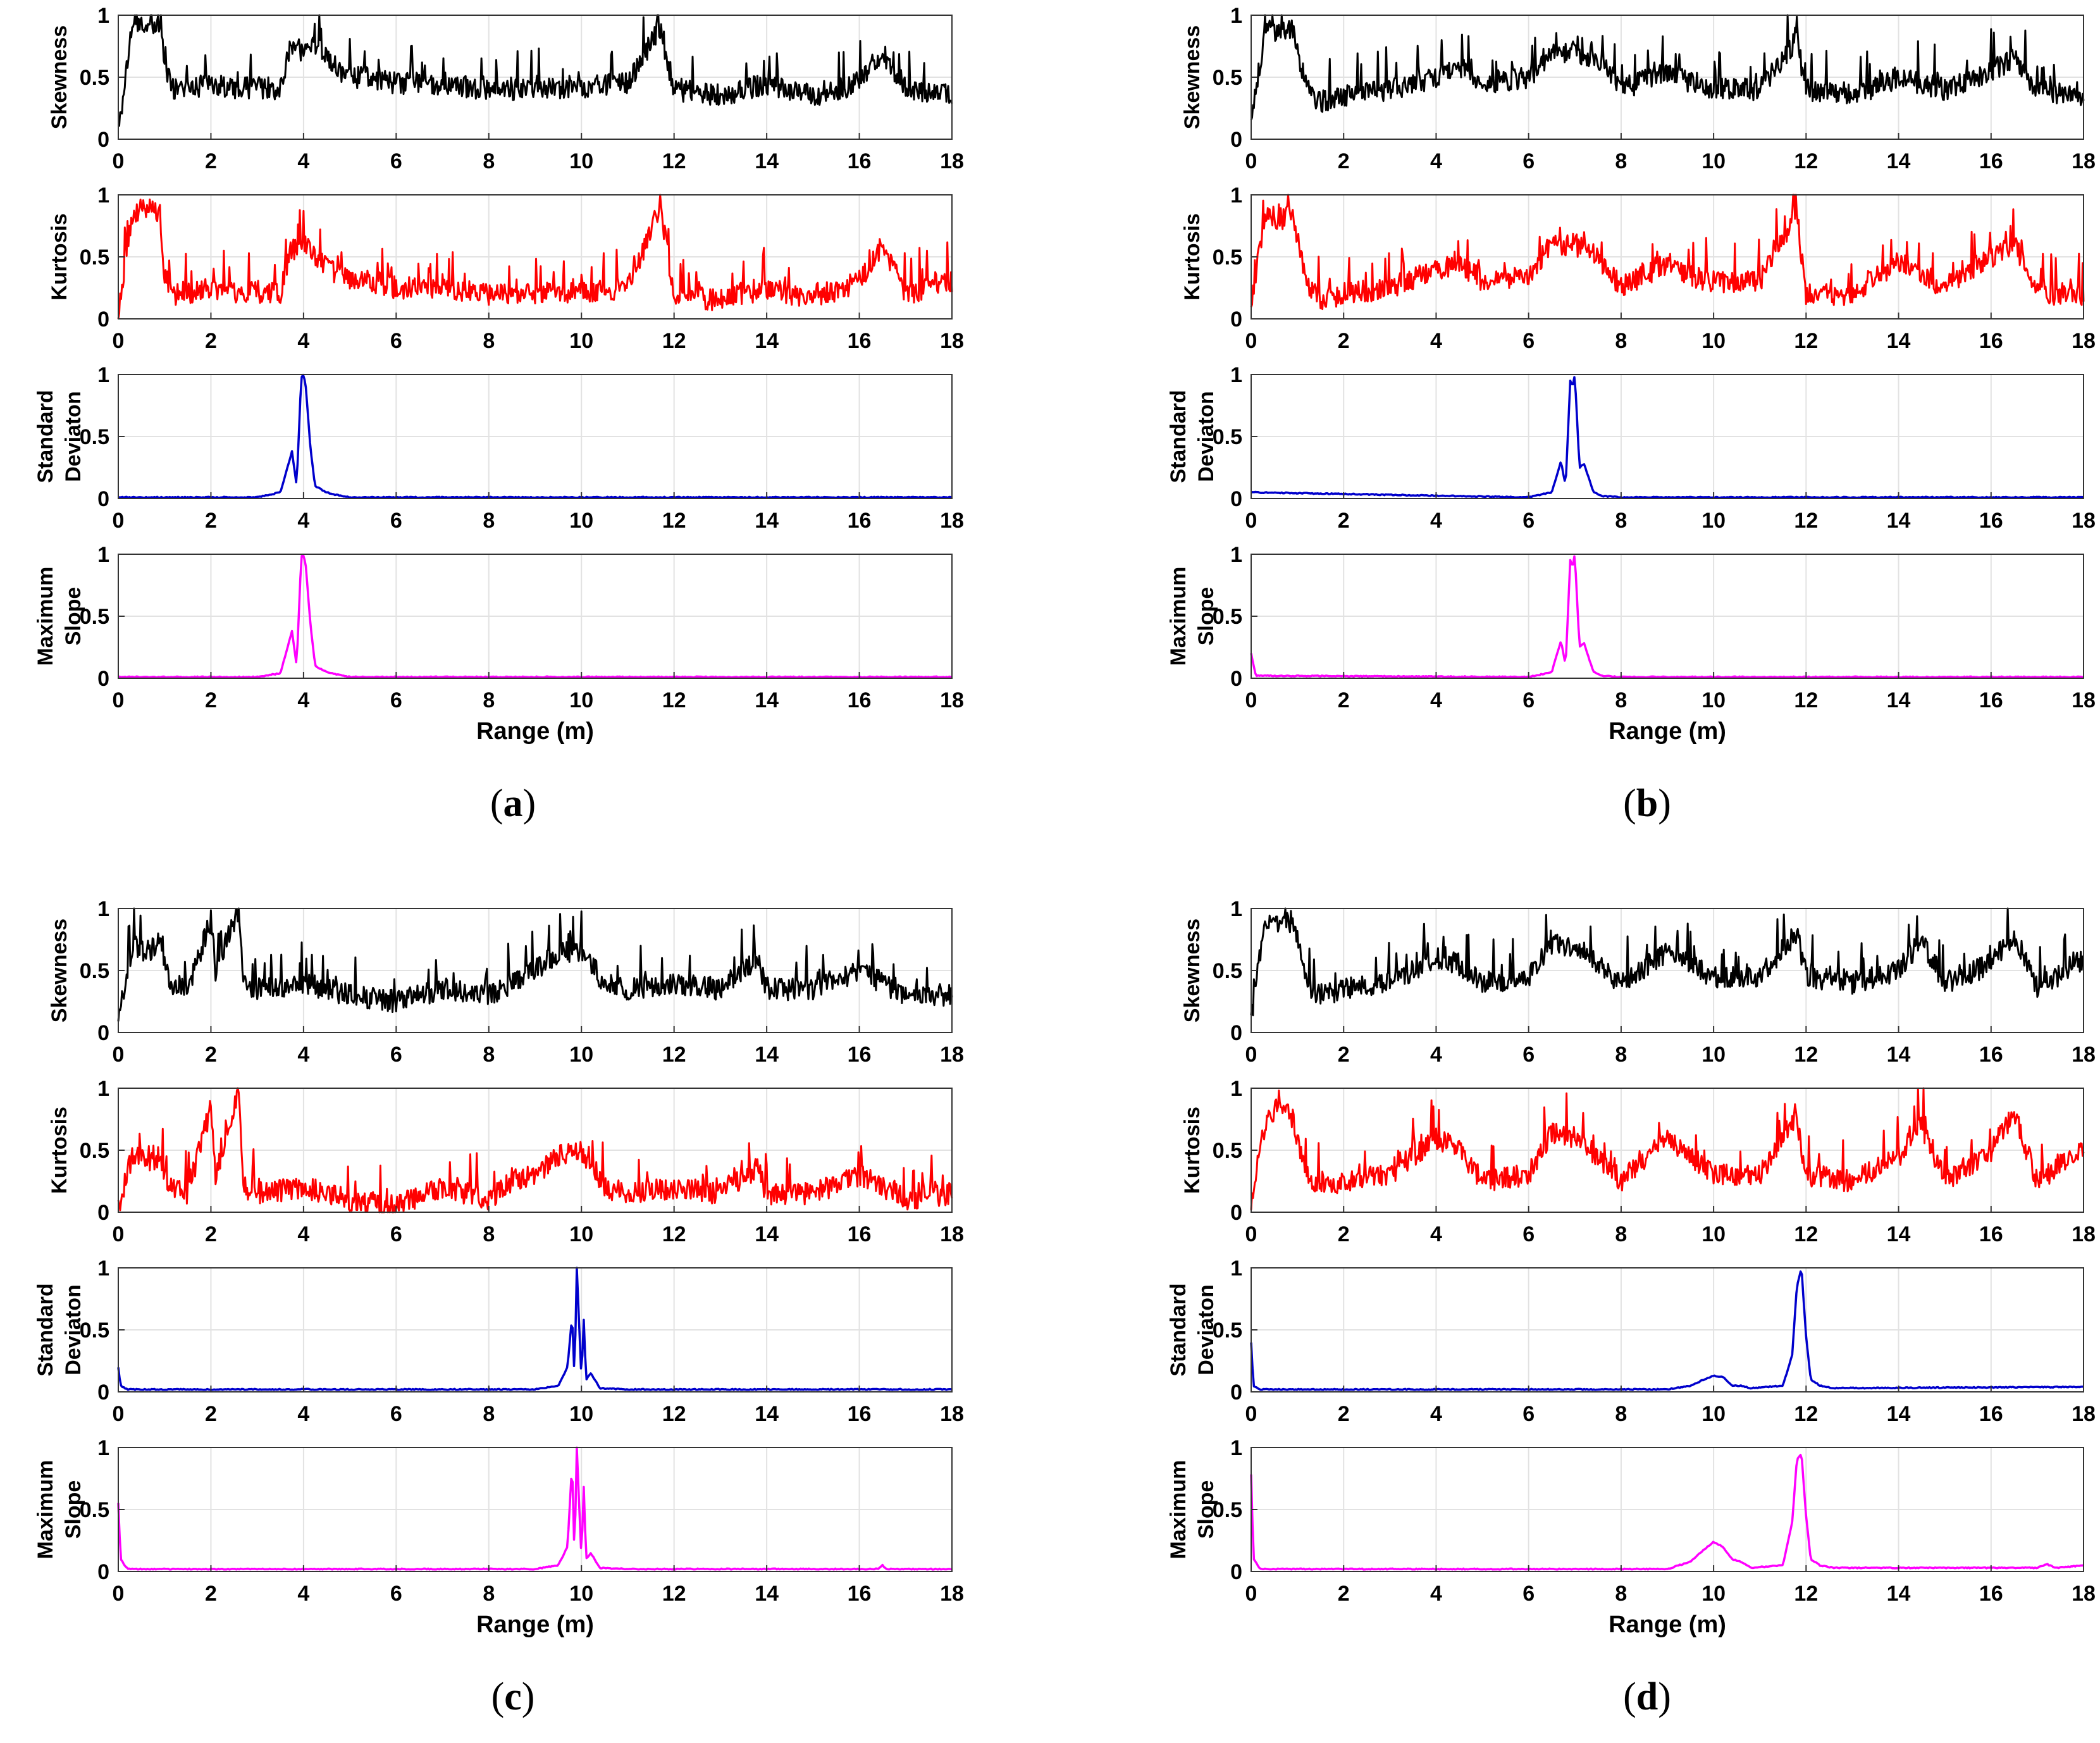 The height and width of the screenshot is (1743, 2100). What do you see at coordinates (1647, 804) in the screenshot?
I see `caption-letter: b` at bounding box center [1647, 804].